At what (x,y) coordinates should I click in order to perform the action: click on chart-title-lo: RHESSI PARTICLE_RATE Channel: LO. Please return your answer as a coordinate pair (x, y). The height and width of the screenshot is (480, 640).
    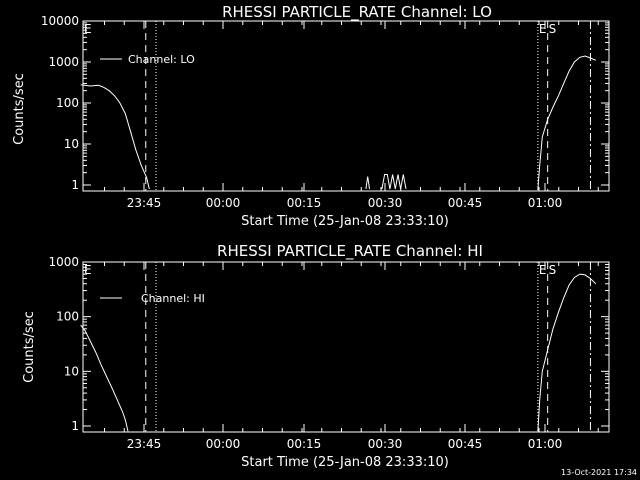
    Looking at the image, I should click on (357, 12).